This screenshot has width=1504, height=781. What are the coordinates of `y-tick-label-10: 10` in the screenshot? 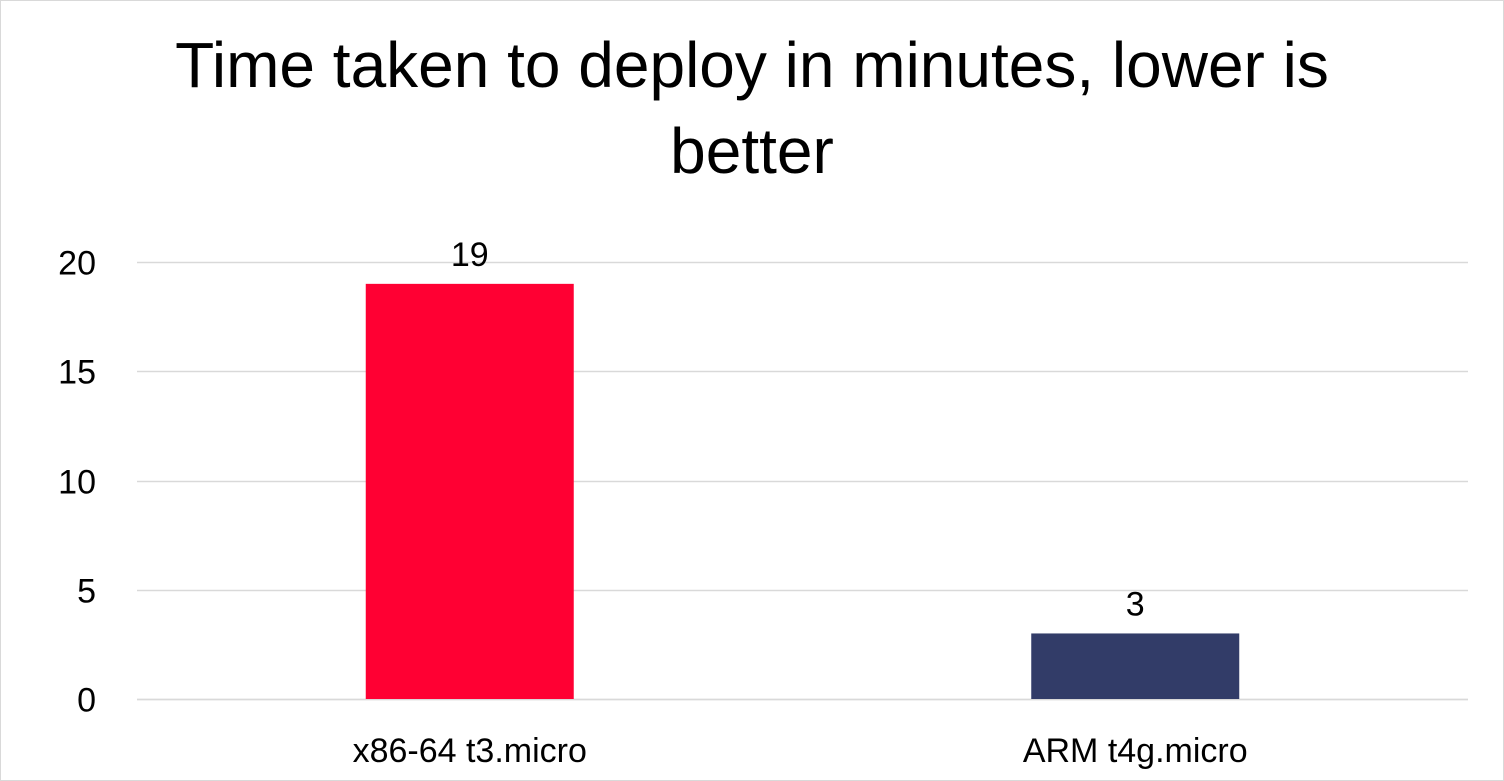 It's located at (77, 483).